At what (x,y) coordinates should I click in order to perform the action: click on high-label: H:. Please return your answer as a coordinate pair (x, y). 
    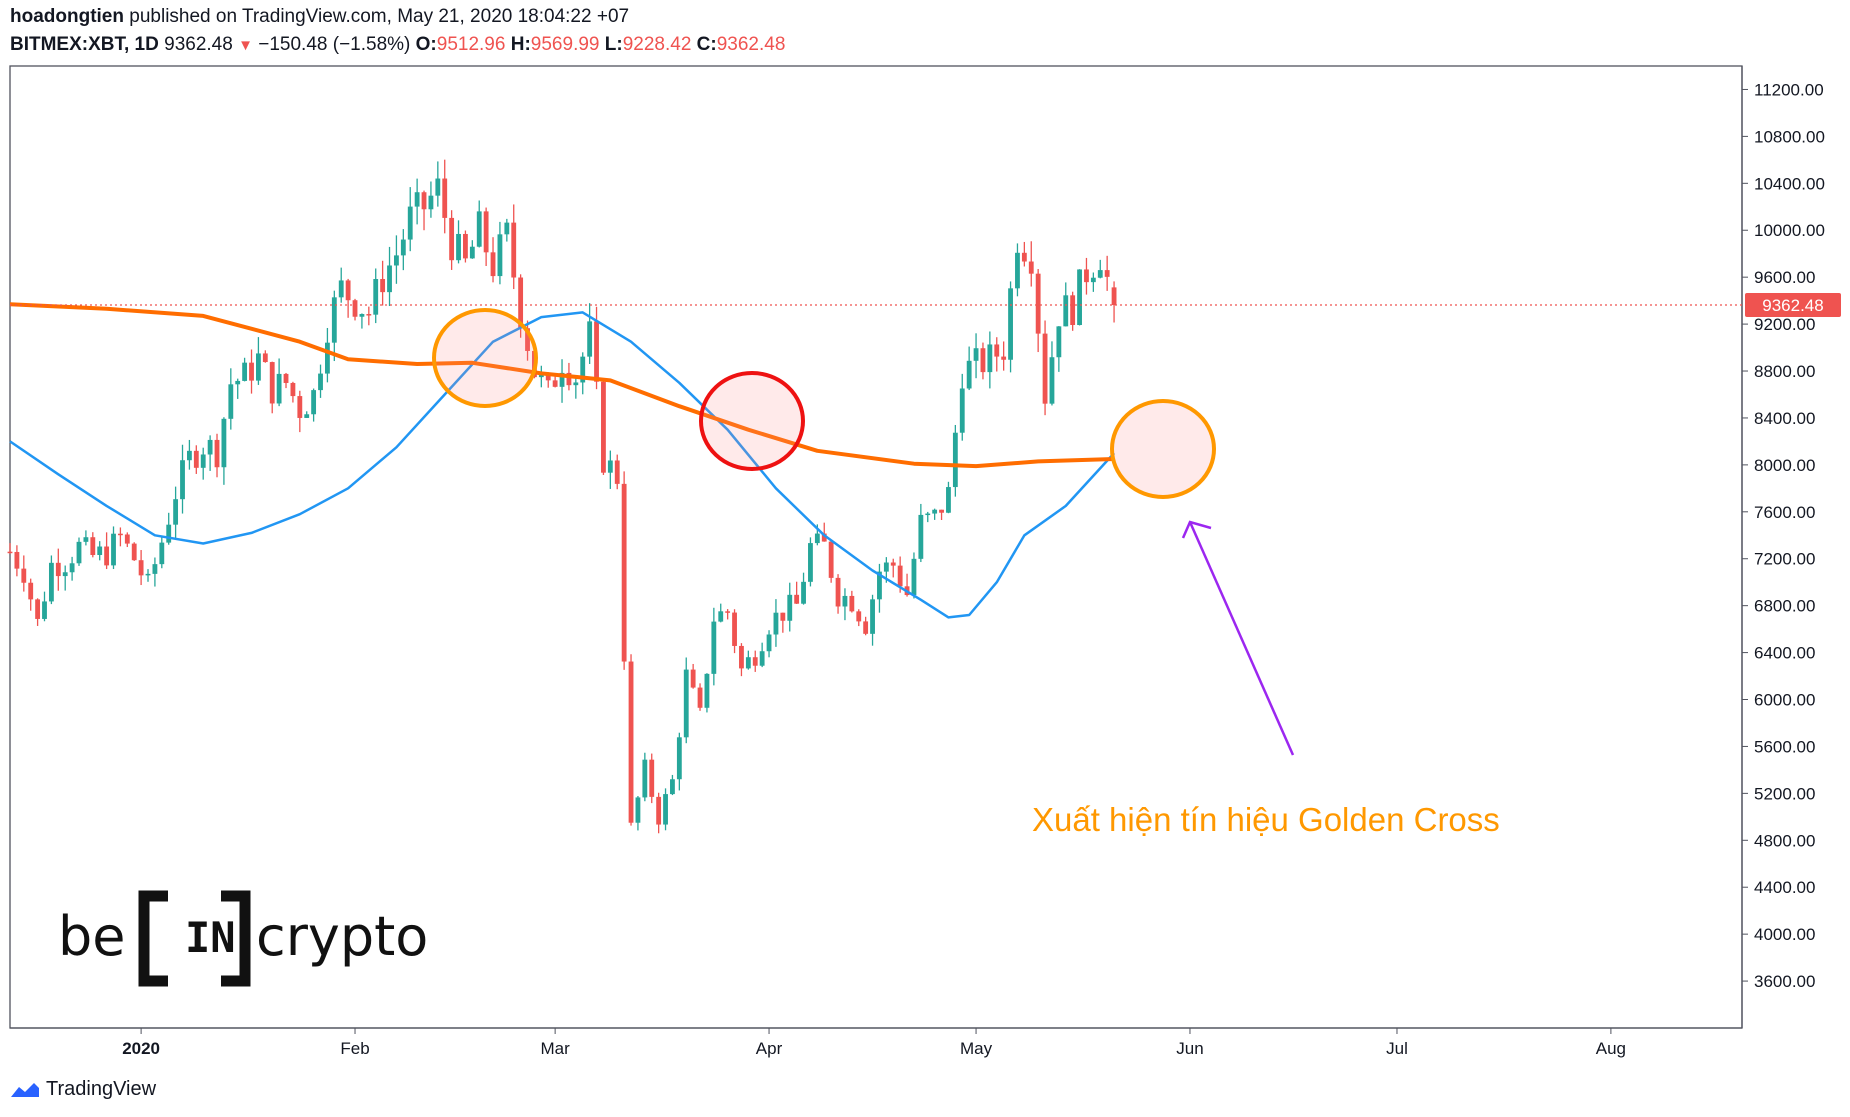
    Looking at the image, I should click on (520, 44).